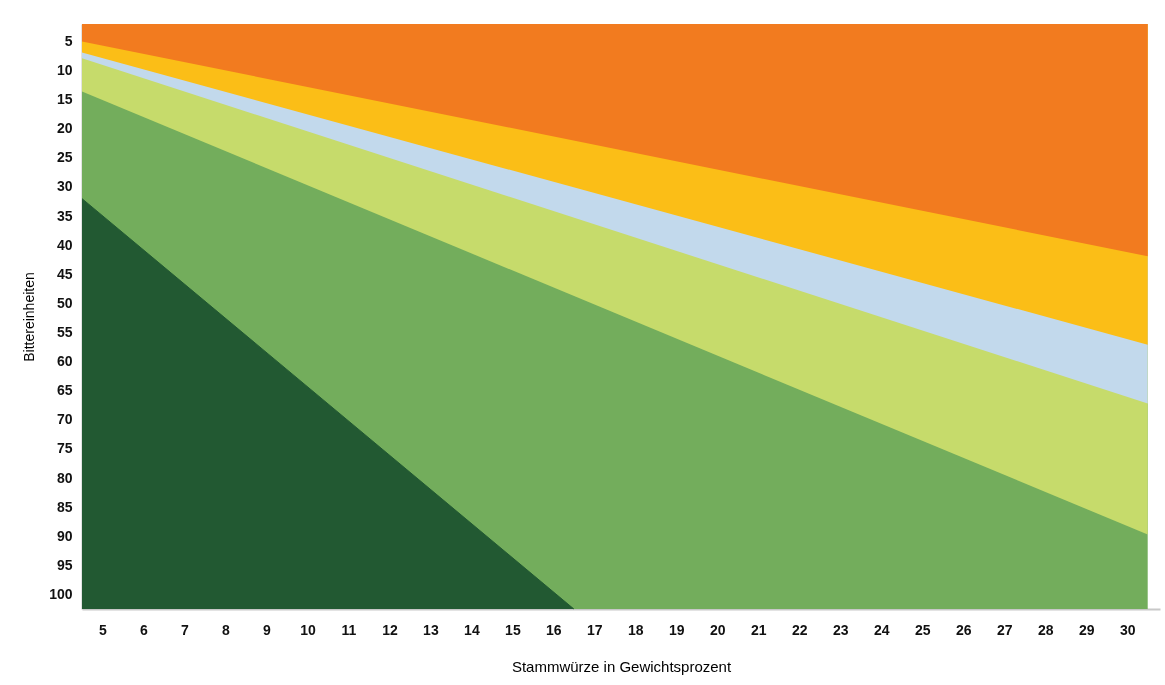  Describe the element at coordinates (800, 629) in the screenshot. I see `x-tick-label: 22` at that location.